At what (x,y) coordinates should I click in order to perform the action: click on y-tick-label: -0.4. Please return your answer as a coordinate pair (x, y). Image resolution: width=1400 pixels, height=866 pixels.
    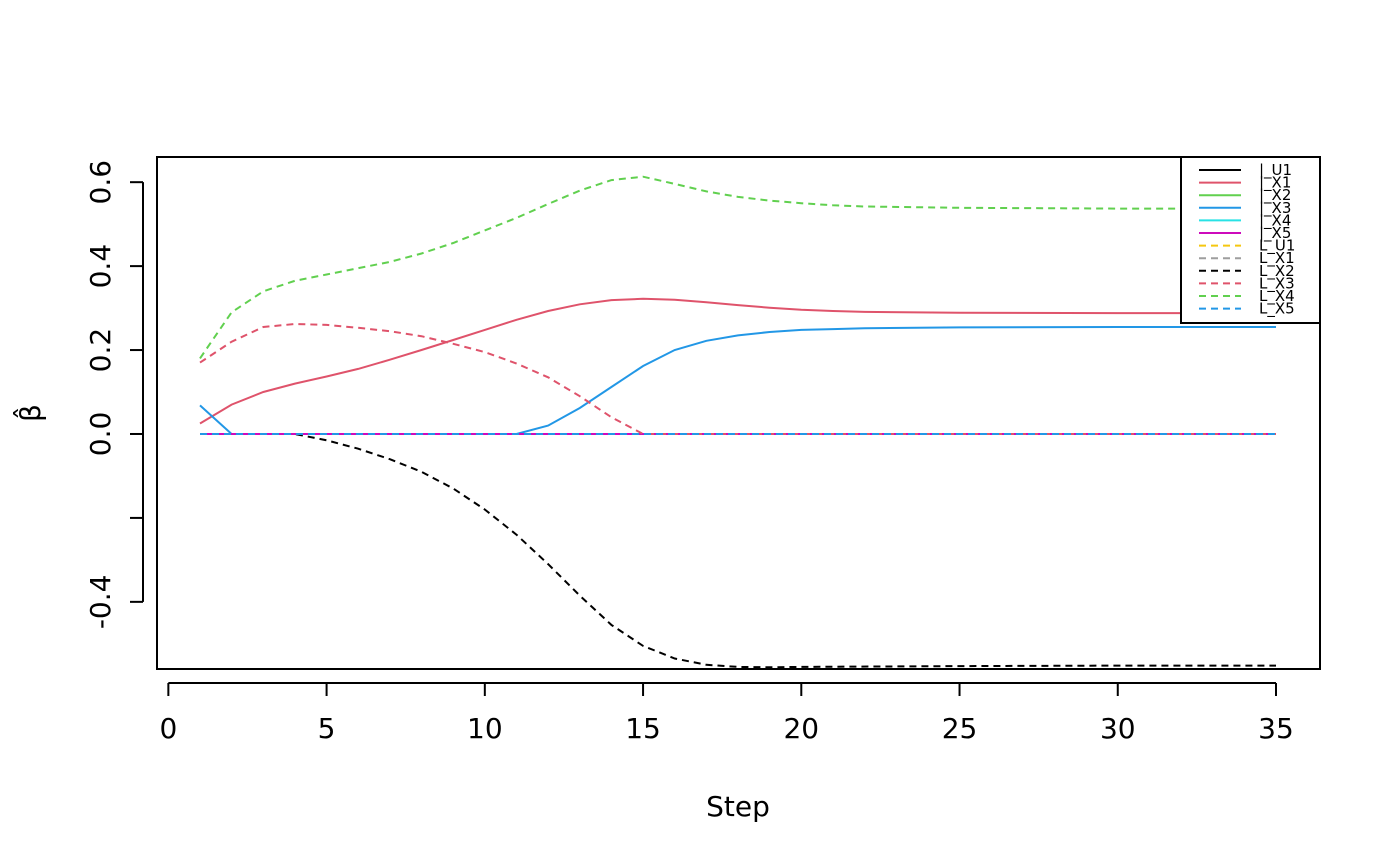
    Looking at the image, I should click on (100, 602).